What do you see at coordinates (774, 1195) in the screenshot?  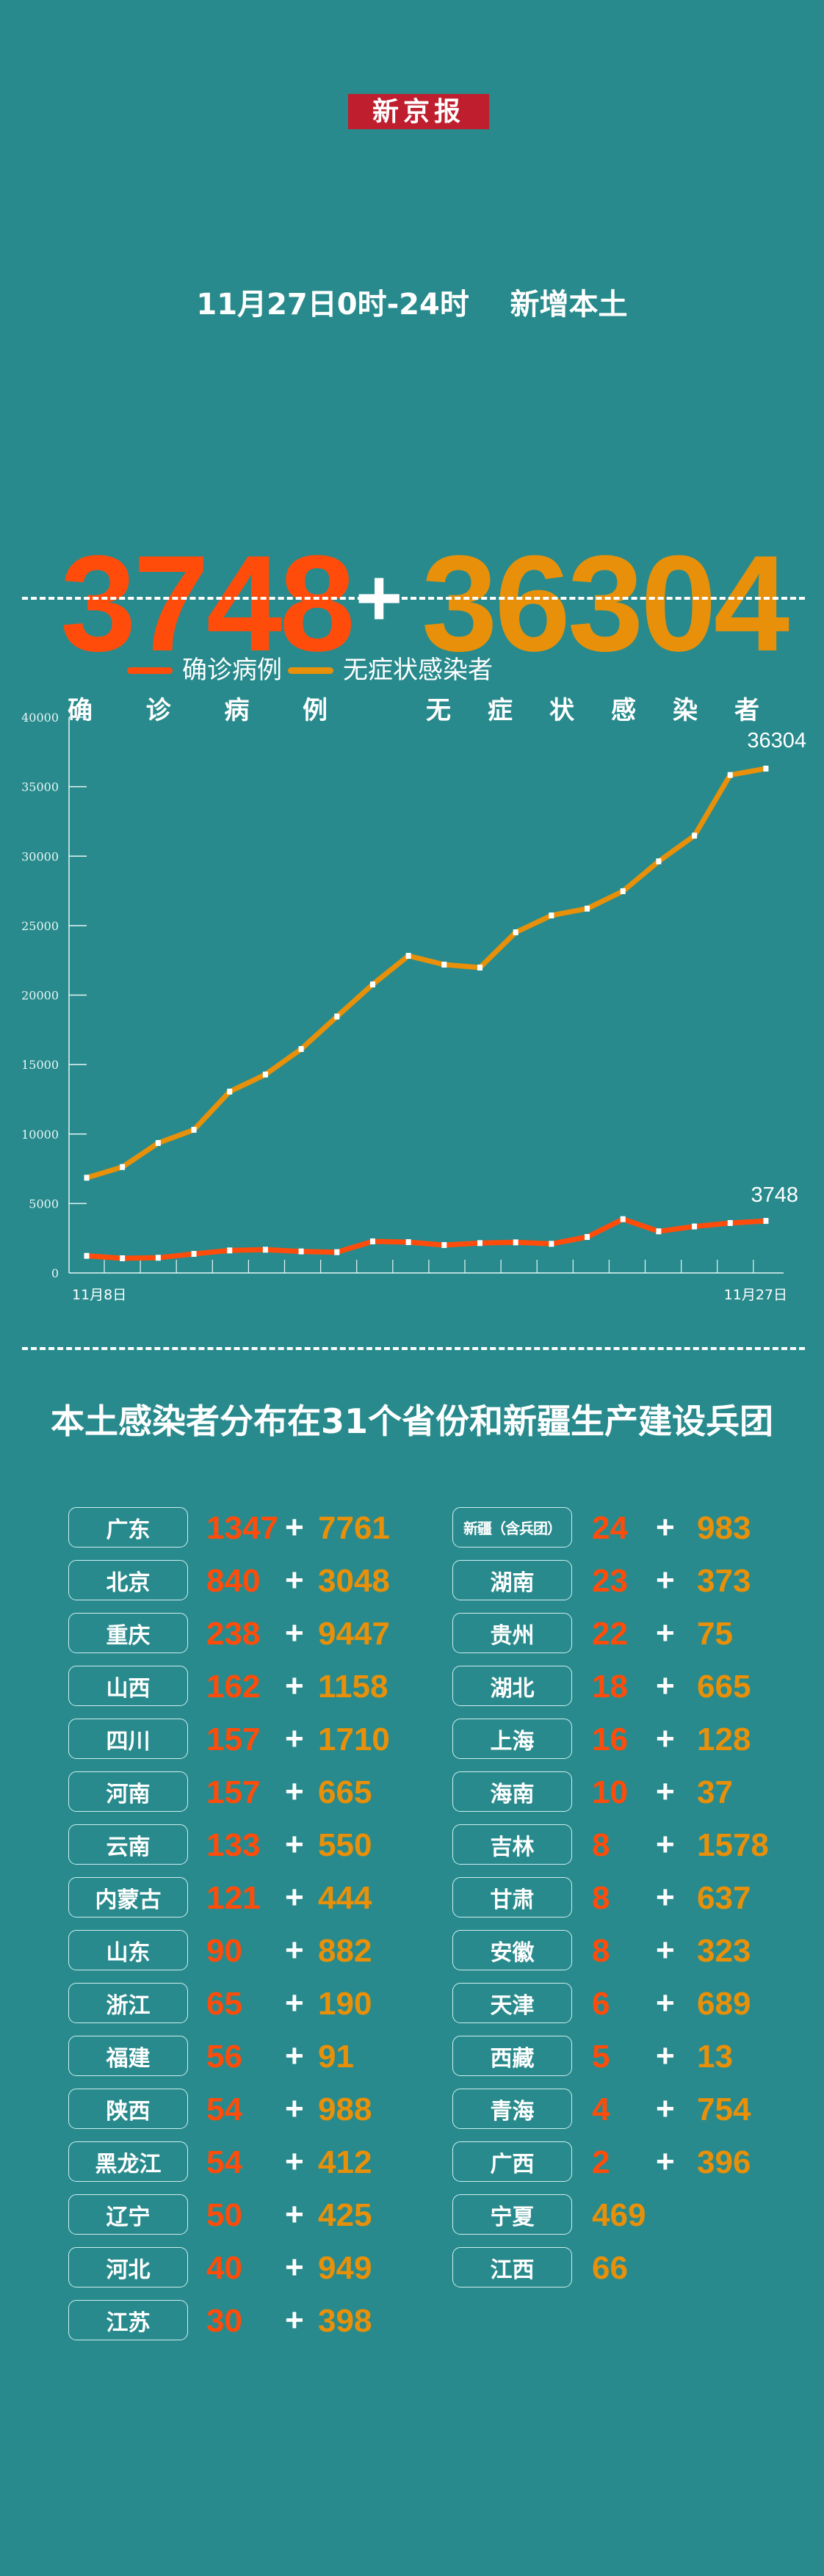 I see `confirmed-end-label: 3748` at bounding box center [774, 1195].